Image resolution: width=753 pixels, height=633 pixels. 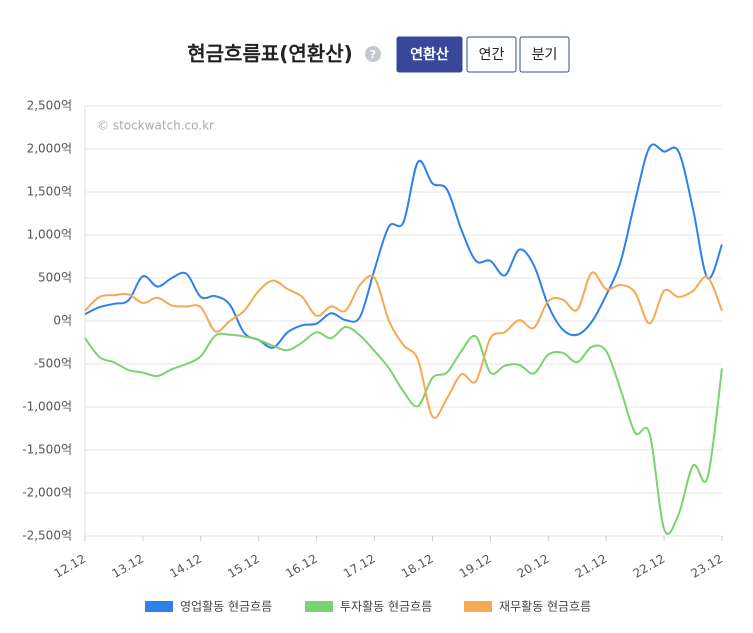 What do you see at coordinates (47, 493) in the screenshot?
I see `y-tick-label: -2,000억` at bounding box center [47, 493].